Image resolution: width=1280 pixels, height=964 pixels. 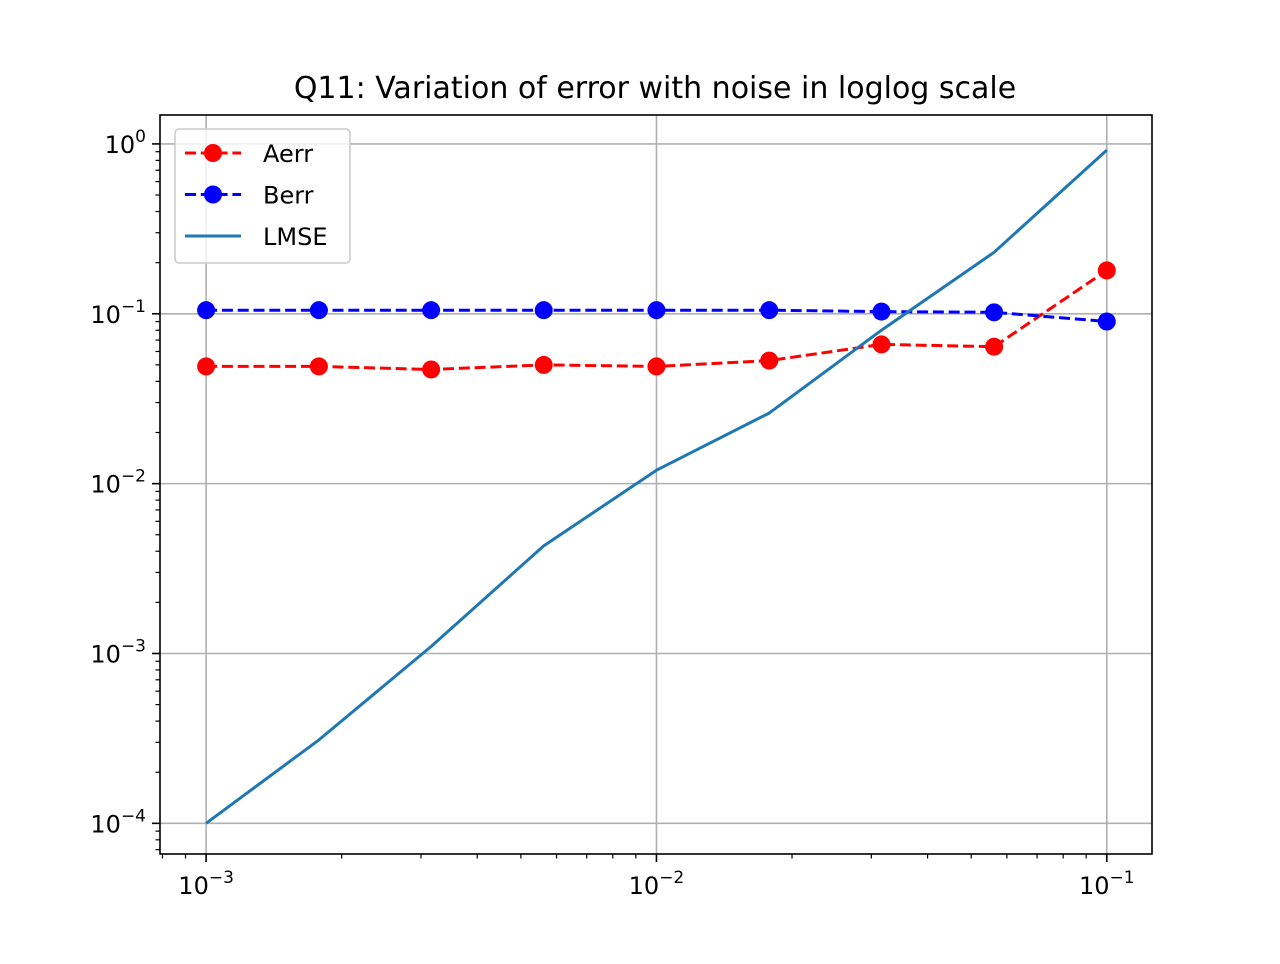 I want to click on legend-marker-aerr, so click(x=213, y=153).